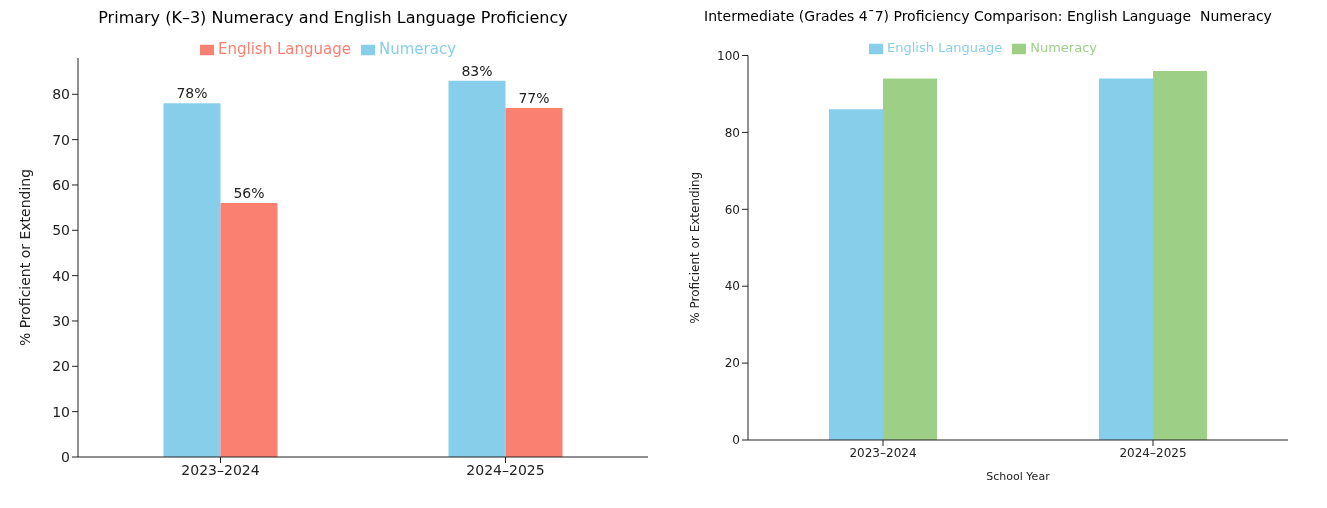 Image resolution: width=1327 pixels, height=508 pixels. I want to click on data-label: 77%, so click(534, 97).